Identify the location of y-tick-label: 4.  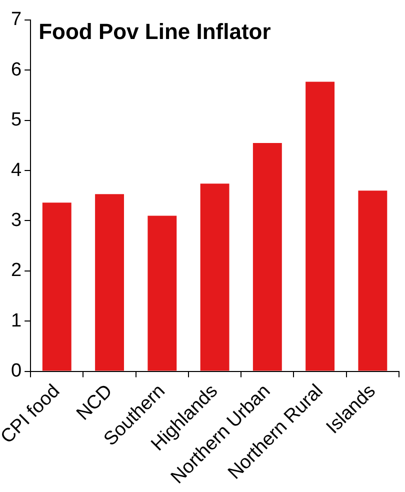
(16, 170).